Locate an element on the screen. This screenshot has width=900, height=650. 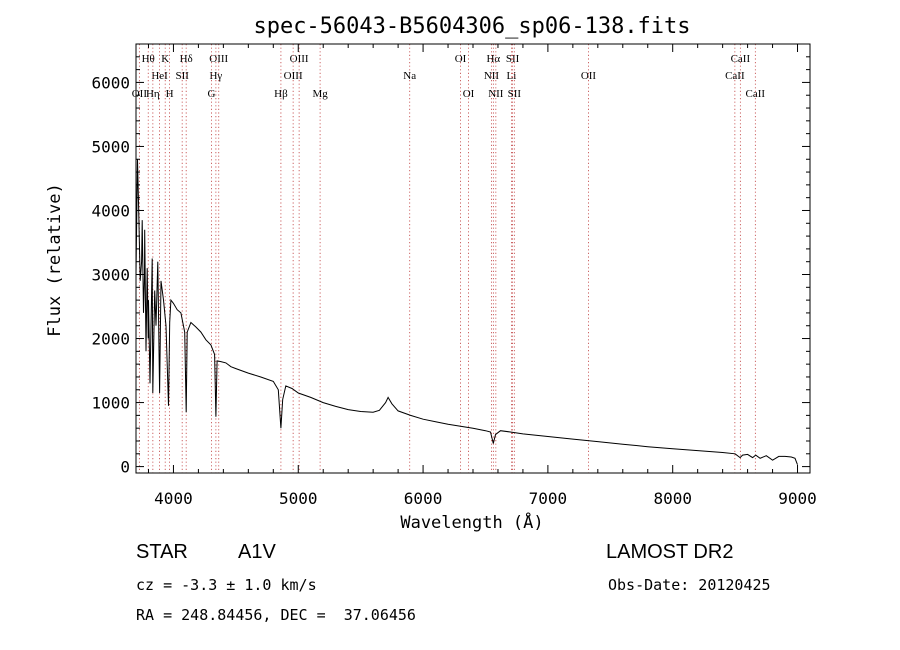
marker-label: G is located at coordinates (212, 94).